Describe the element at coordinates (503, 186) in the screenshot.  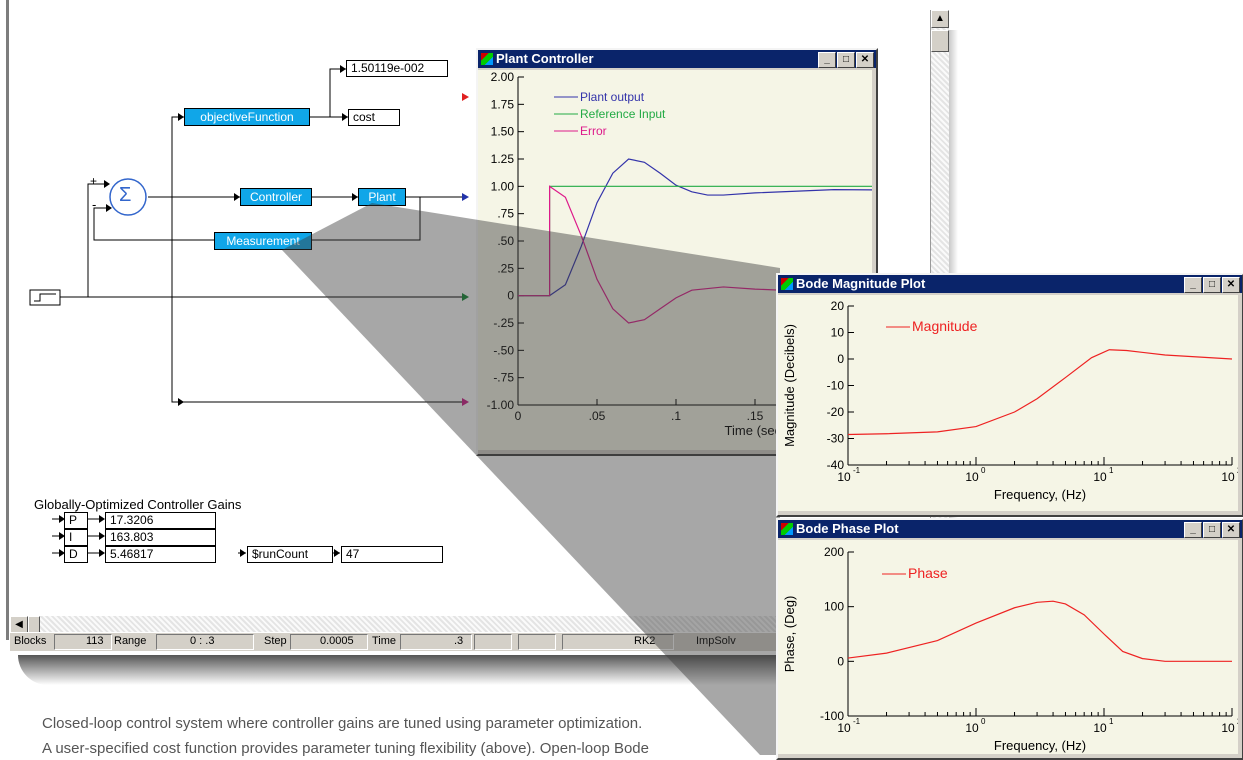
I see `y-tick-label: 1.00` at that location.